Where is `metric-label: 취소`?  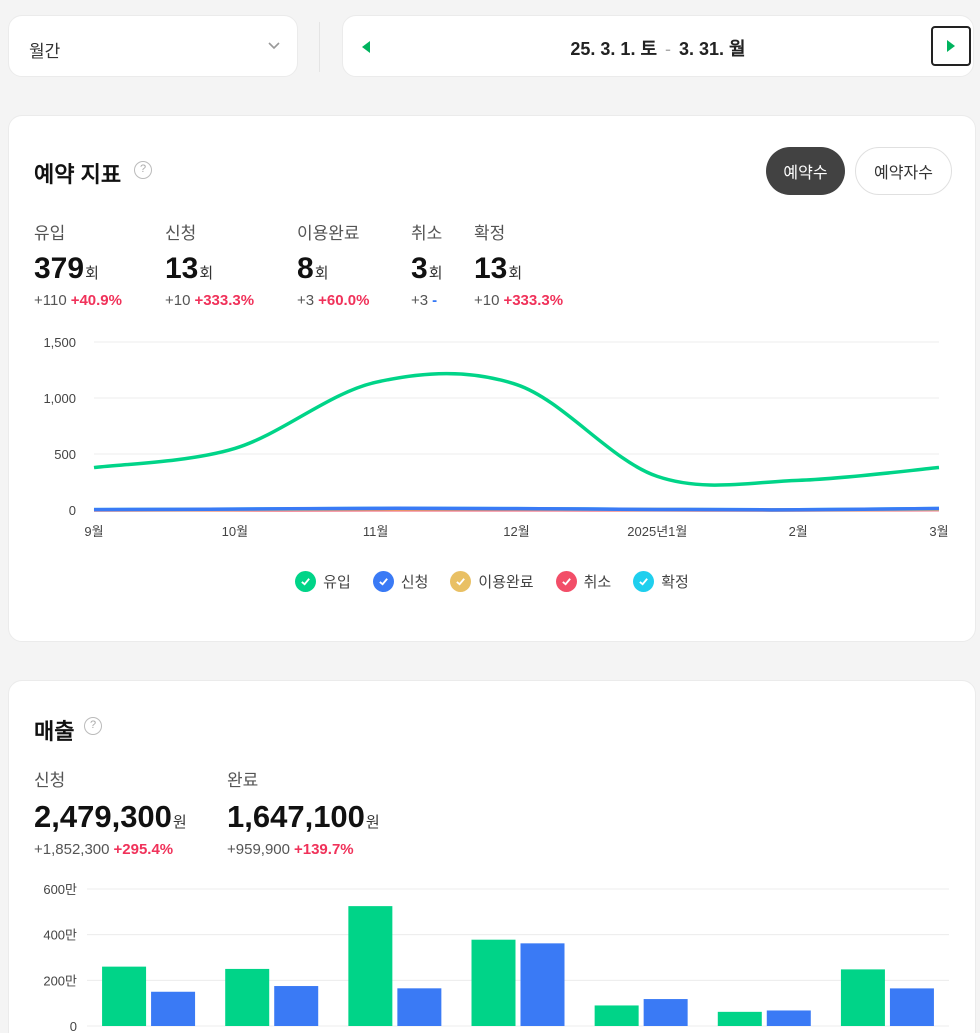 metric-label: 취소 is located at coordinates (427, 233).